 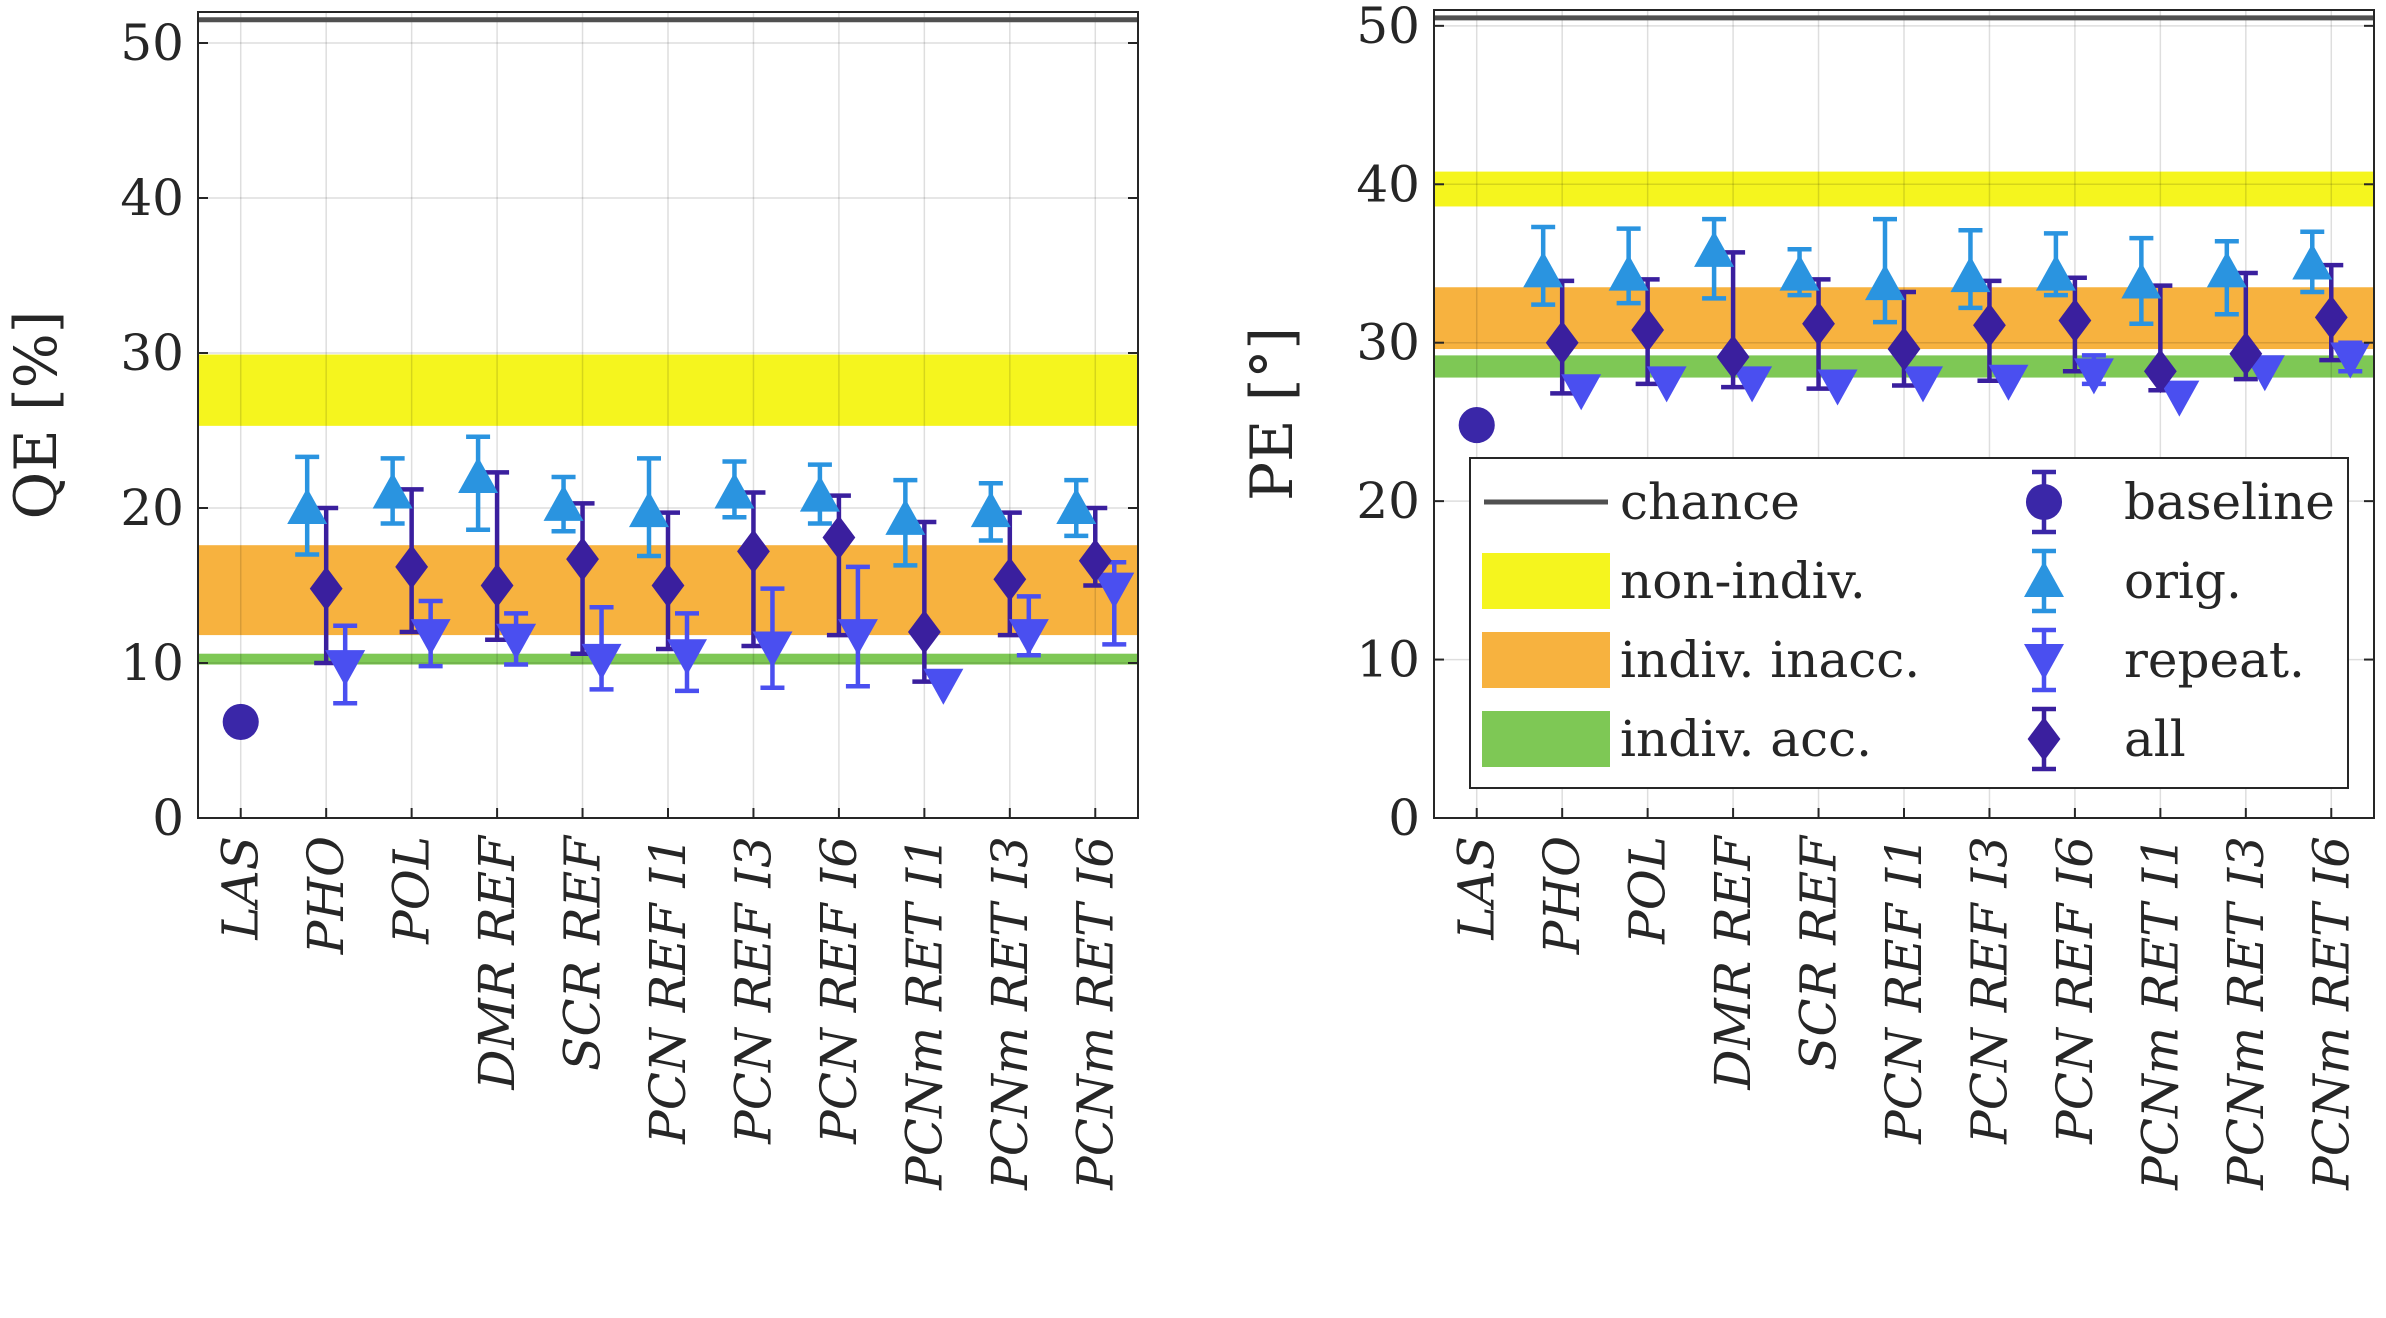 I want to click on x-tick-label: PCNm RET I3, so click(x=1010, y=1013).